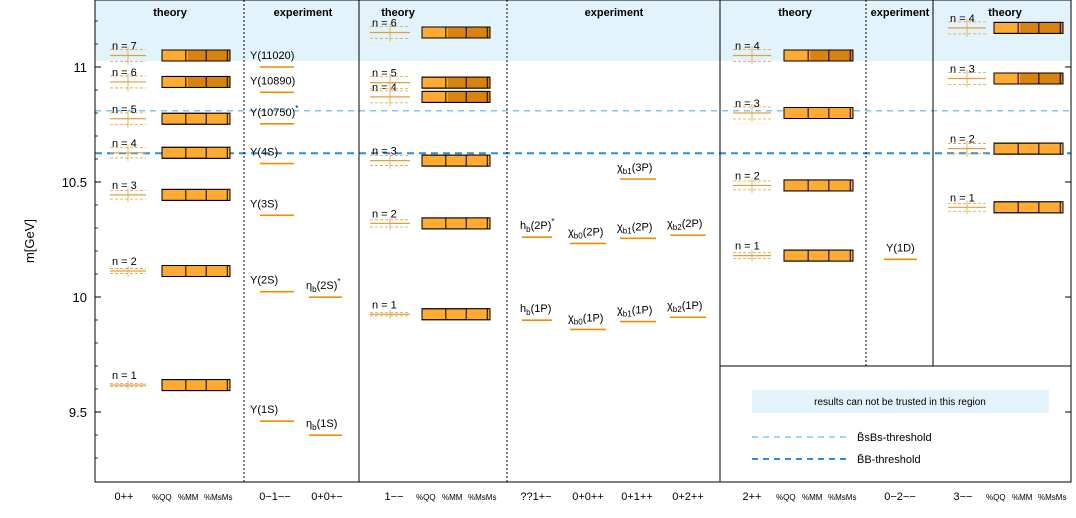 The height and width of the screenshot is (518, 1076). I want to click on experiment-state: χb1(1P), so click(636, 314).